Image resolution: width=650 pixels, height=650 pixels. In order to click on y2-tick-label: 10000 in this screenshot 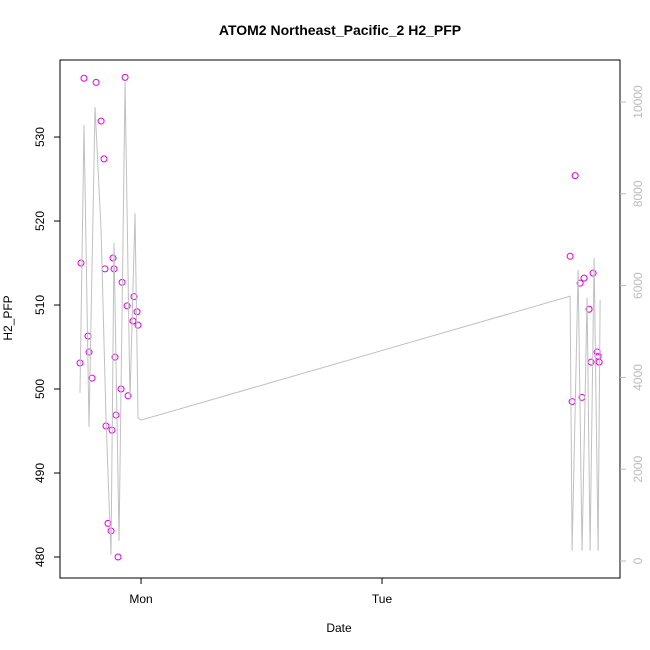, I will do `click(638, 102)`.